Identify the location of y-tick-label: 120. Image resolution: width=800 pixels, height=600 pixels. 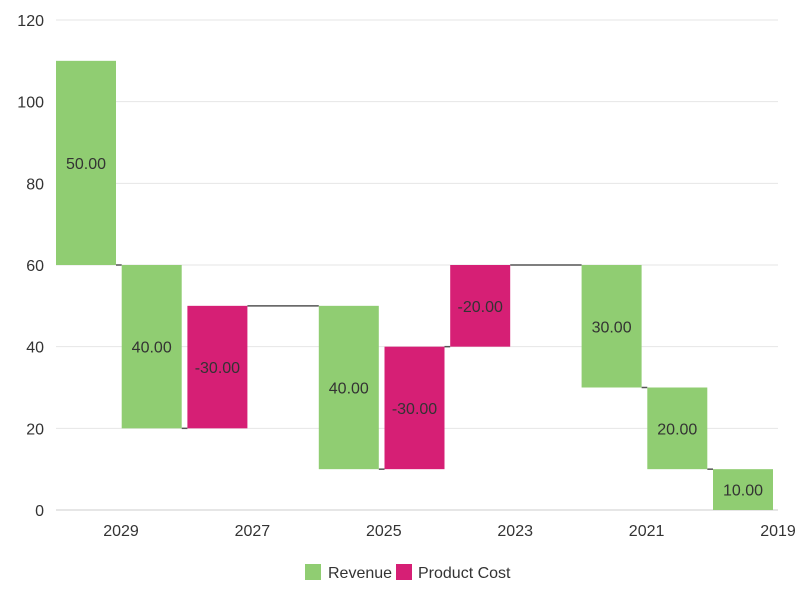
(30, 21).